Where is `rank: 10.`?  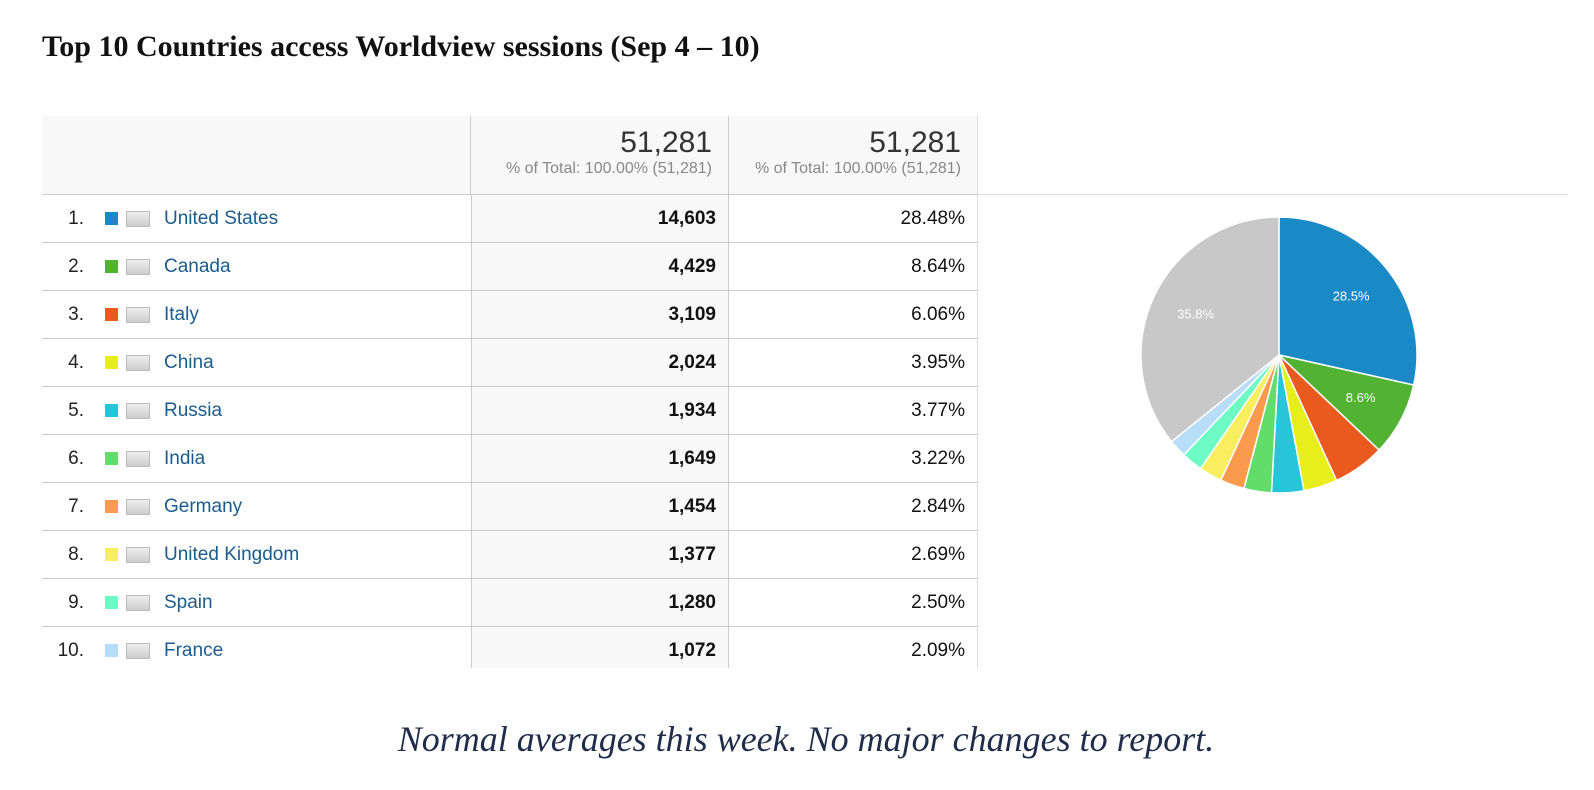
rank: 10. is located at coordinates (70, 650).